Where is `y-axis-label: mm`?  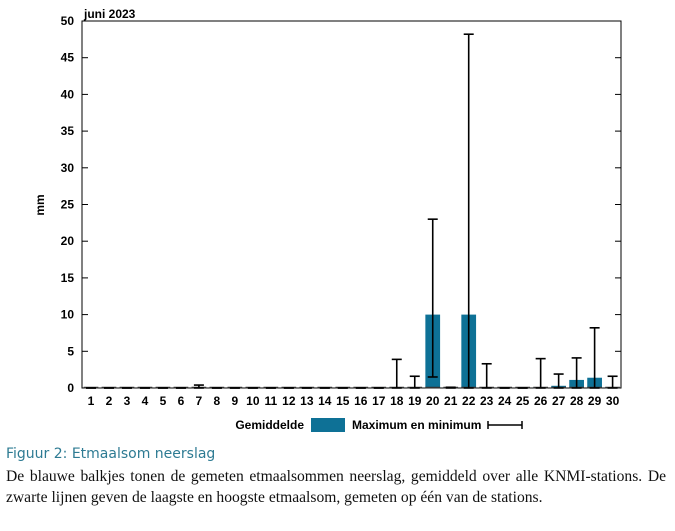
y-axis-label: mm is located at coordinates (40, 204).